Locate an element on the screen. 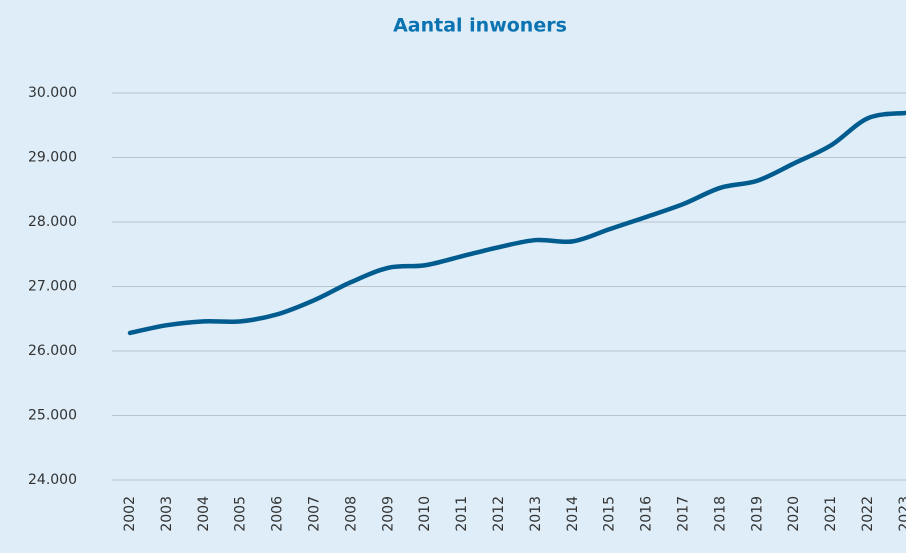  x-tick-label: 2017 is located at coordinates (684, 514).